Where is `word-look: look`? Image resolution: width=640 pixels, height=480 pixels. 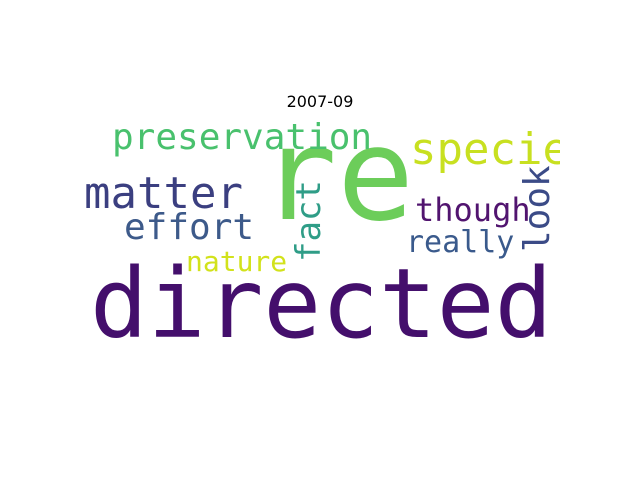 word-look: look is located at coordinates (537, 208).